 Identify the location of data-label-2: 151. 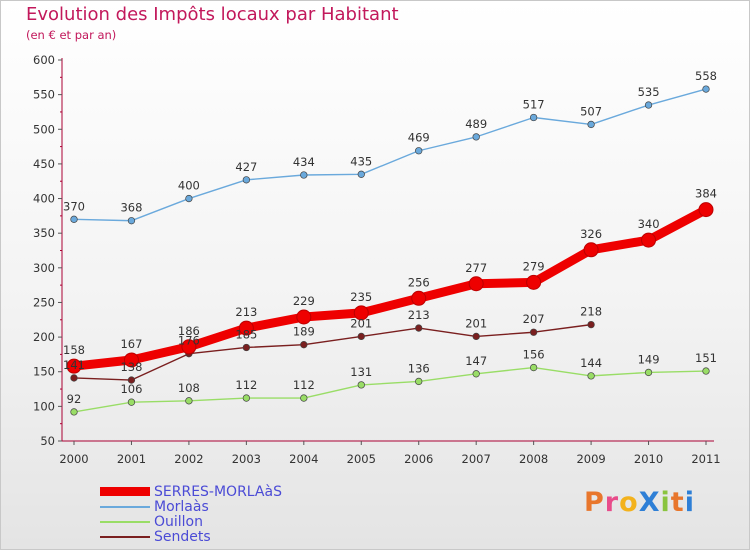
(706, 358).